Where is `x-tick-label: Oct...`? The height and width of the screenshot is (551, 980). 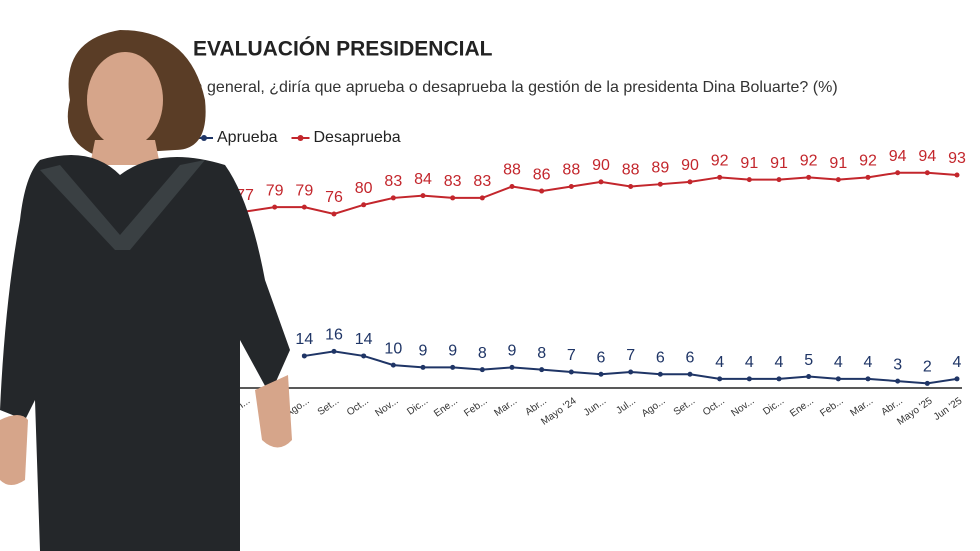
x-tick-label: Oct... is located at coordinates (714, 407).